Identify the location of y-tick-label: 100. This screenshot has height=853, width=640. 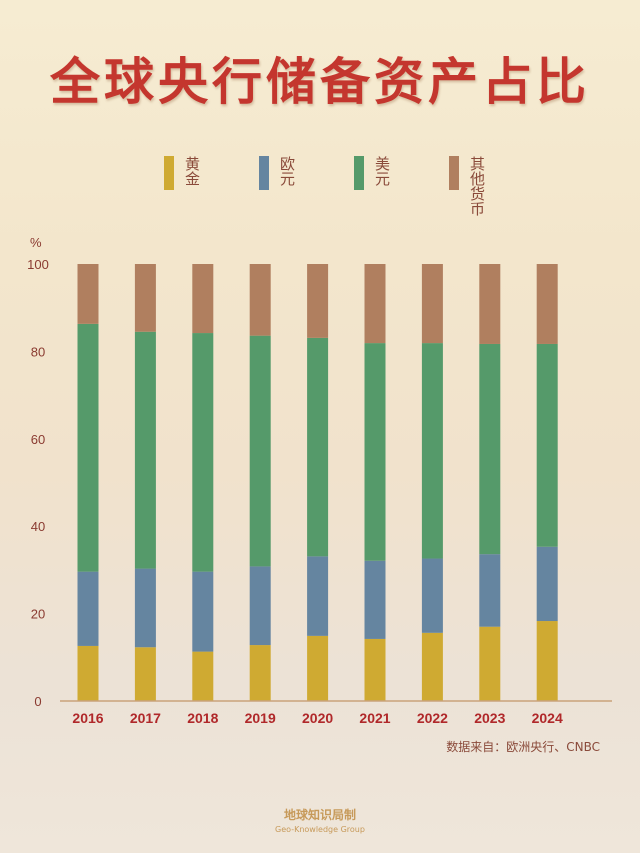
(38, 264).